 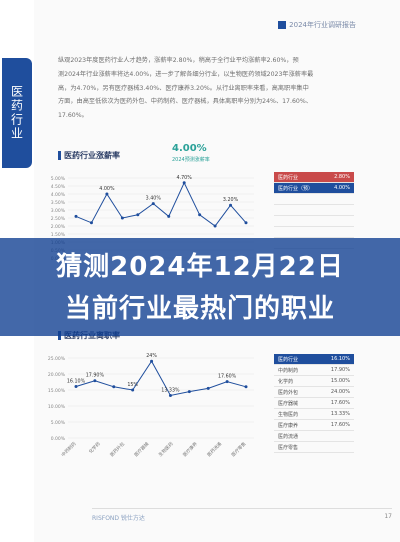 I want to click on forecast-badge: 4.00%, so click(x=189, y=148).